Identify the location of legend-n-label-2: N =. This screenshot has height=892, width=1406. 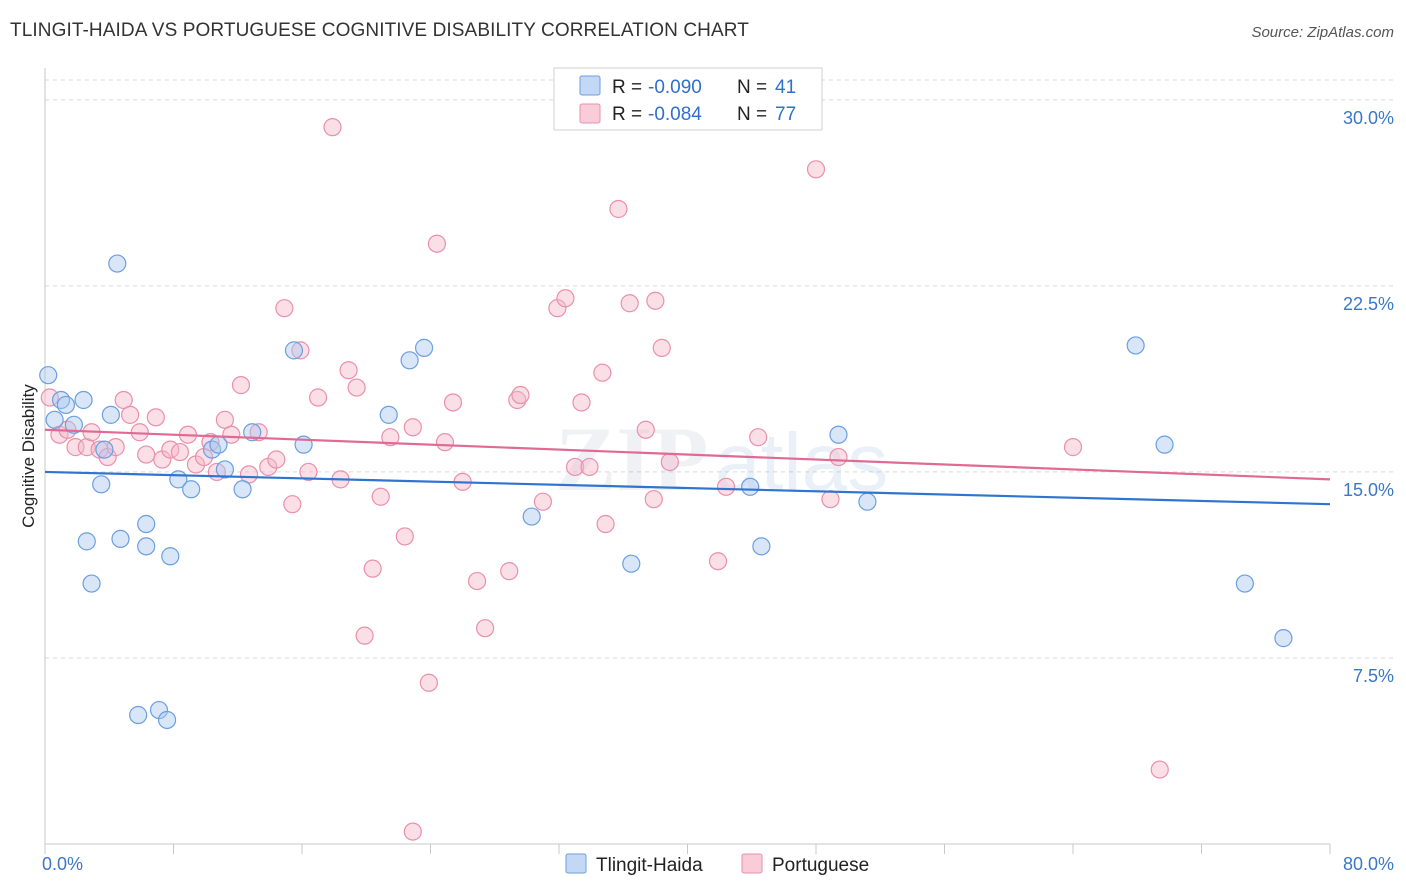
(752, 114).